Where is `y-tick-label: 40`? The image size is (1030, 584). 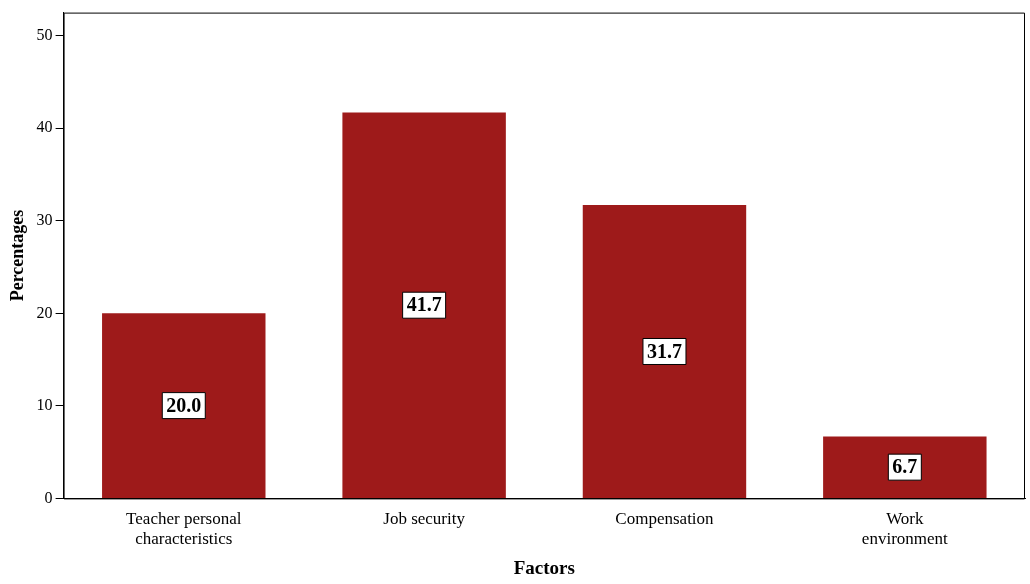 y-tick-label: 40 is located at coordinates (44, 127).